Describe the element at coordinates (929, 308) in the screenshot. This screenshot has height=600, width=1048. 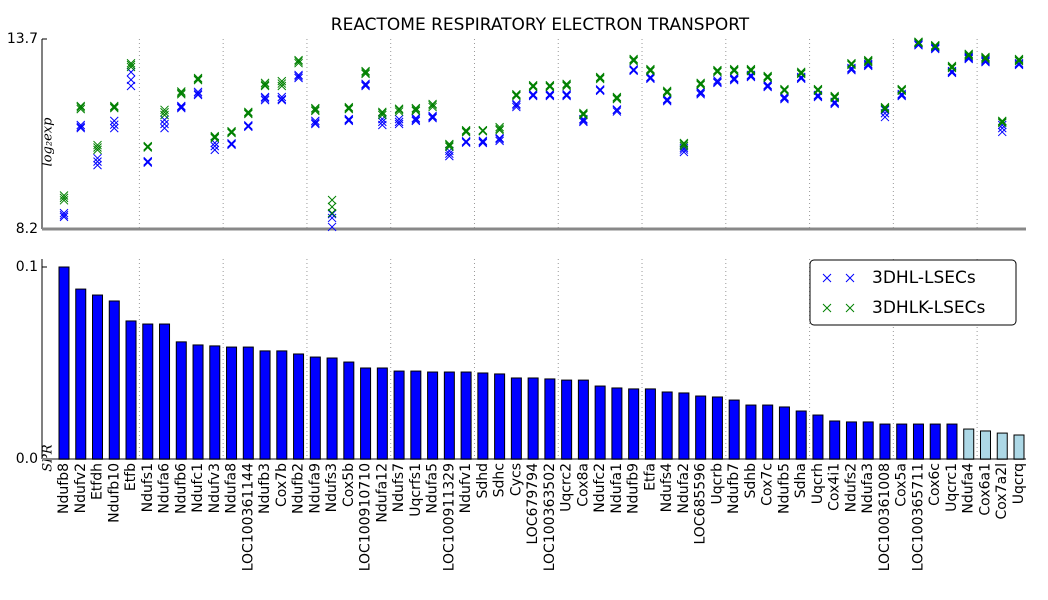
I see `legend-label: 3DHLK-LSECs` at that location.